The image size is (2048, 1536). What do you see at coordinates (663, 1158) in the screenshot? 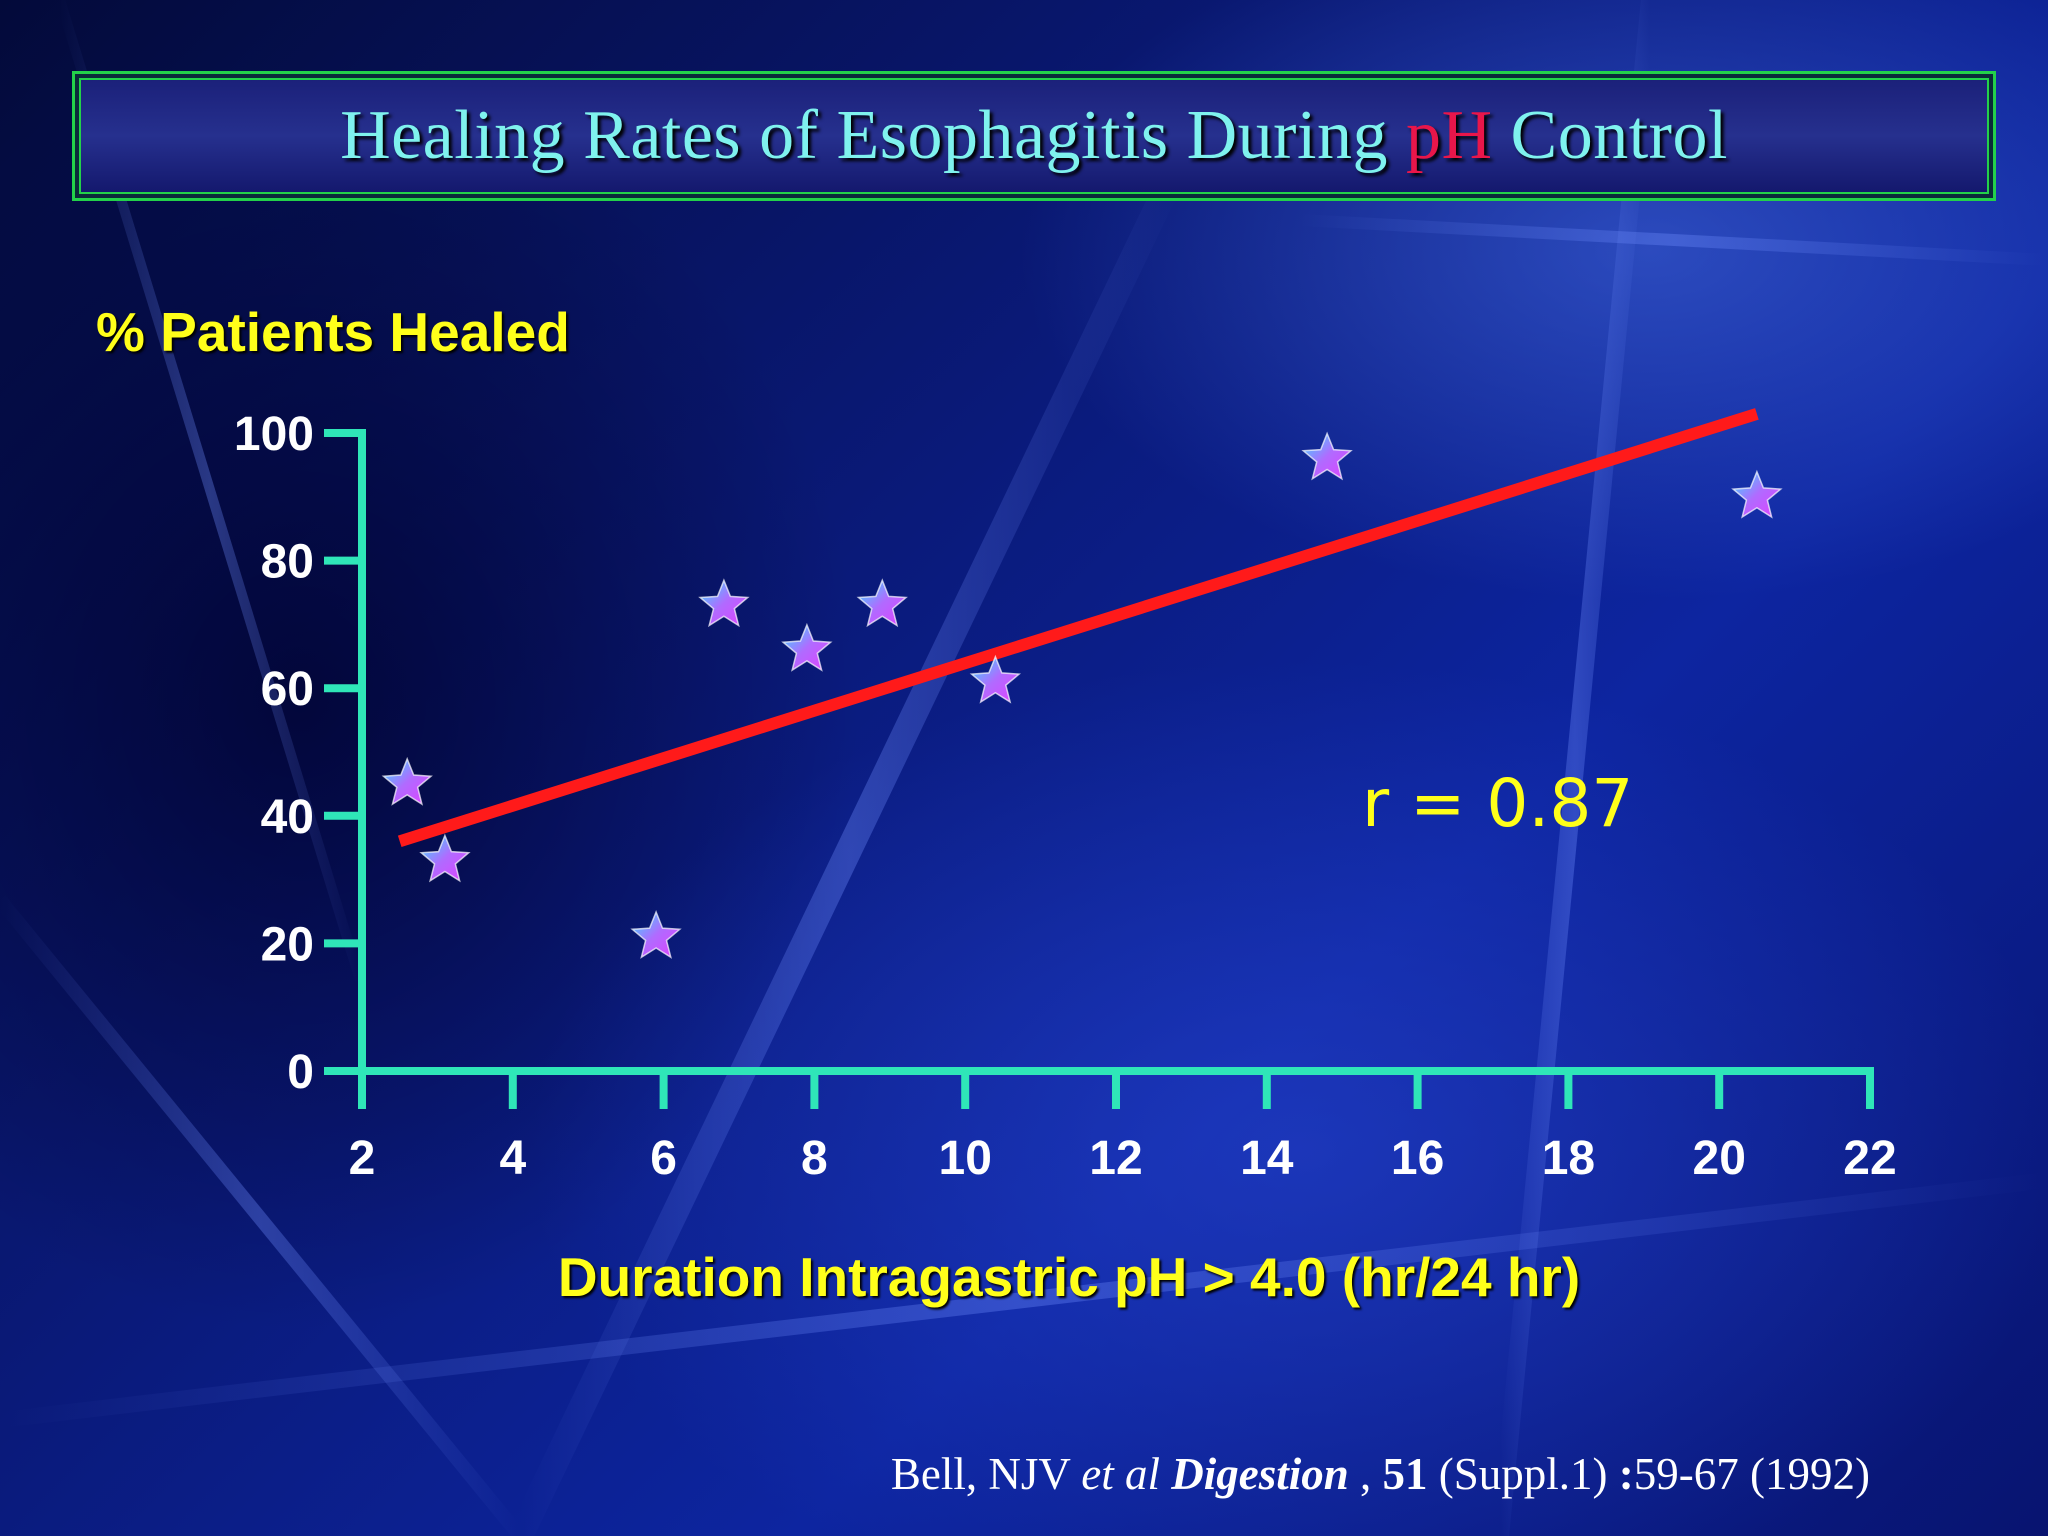
I see `x-tick-label-6: 6` at bounding box center [663, 1158].